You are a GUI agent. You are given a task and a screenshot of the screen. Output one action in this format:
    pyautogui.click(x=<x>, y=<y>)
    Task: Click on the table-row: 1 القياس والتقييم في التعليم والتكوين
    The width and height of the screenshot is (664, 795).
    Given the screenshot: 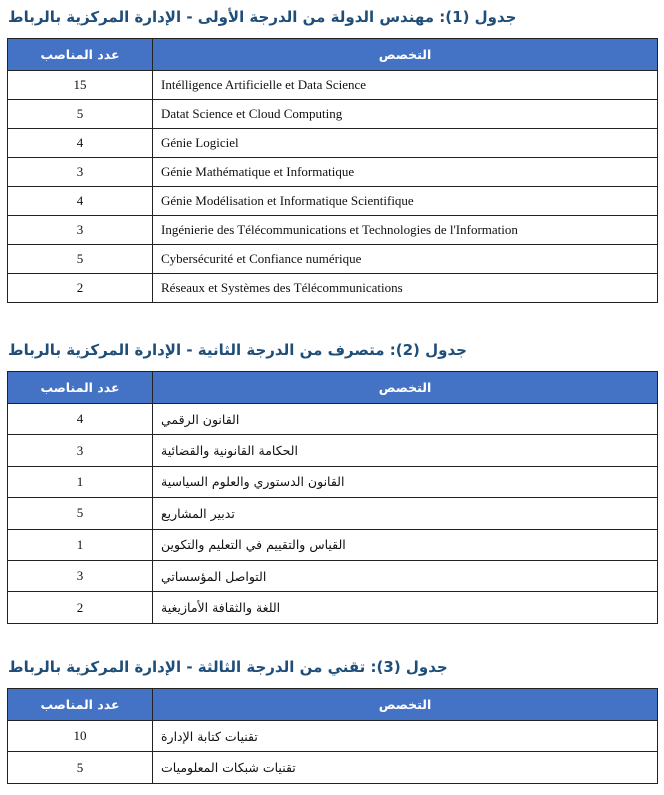 What is the action you would take?
    pyautogui.click(x=332, y=544)
    